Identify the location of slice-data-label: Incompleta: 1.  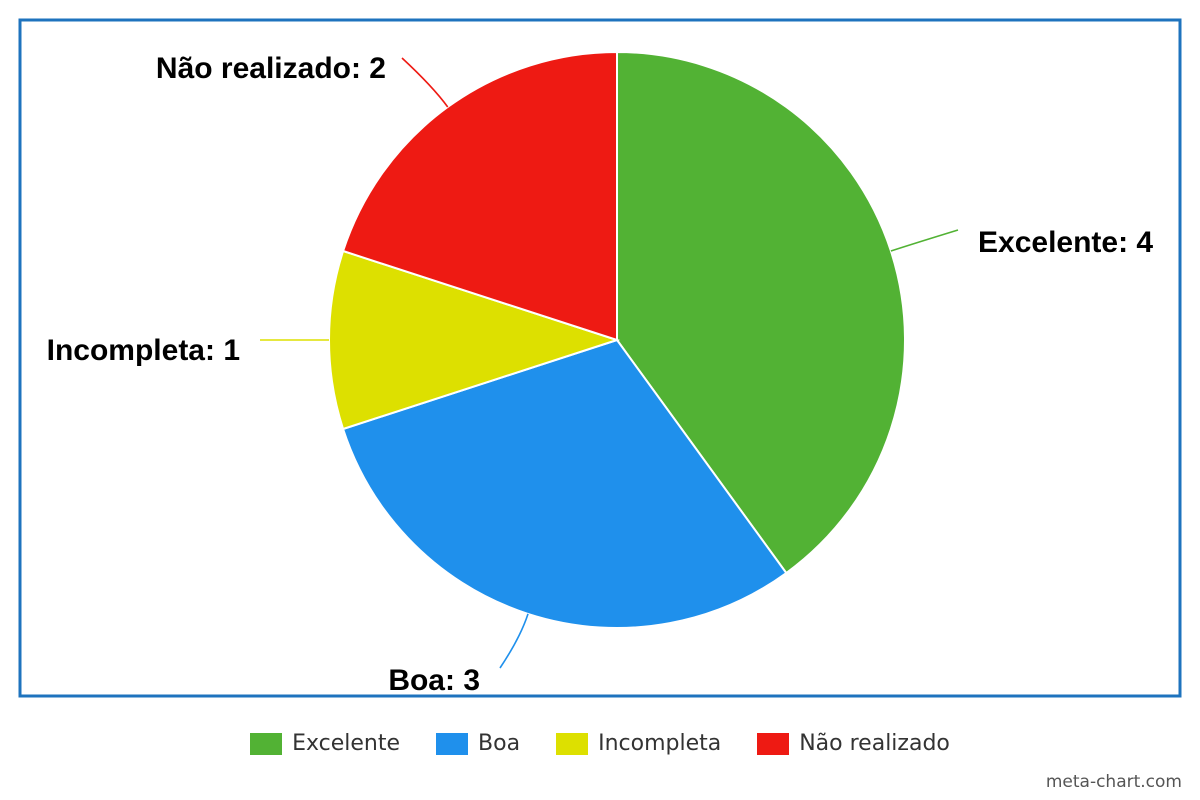
(143, 350).